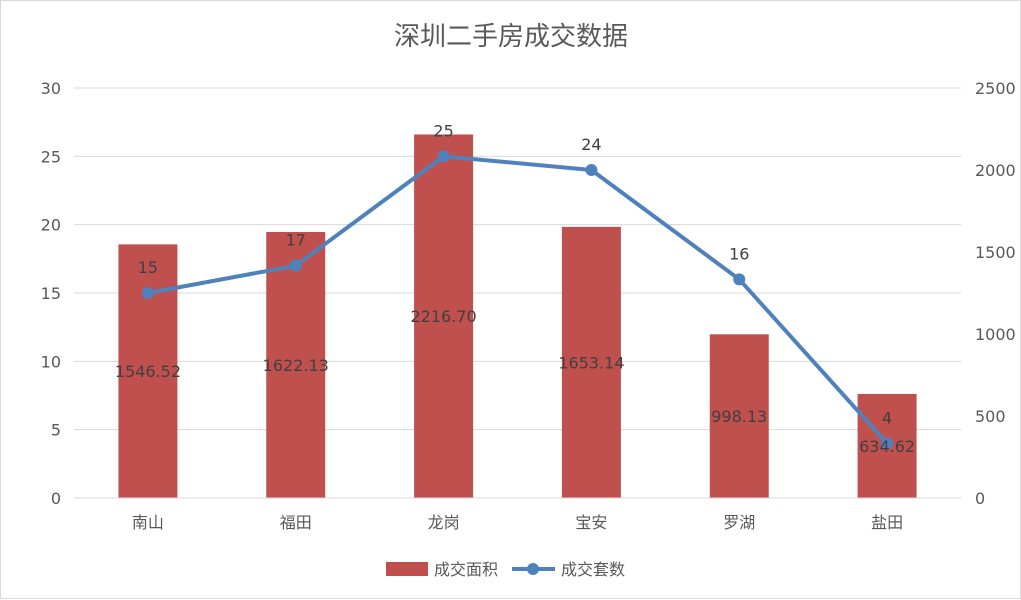  I want to click on chart-title: 深圳二手房成交数据, so click(511, 37).